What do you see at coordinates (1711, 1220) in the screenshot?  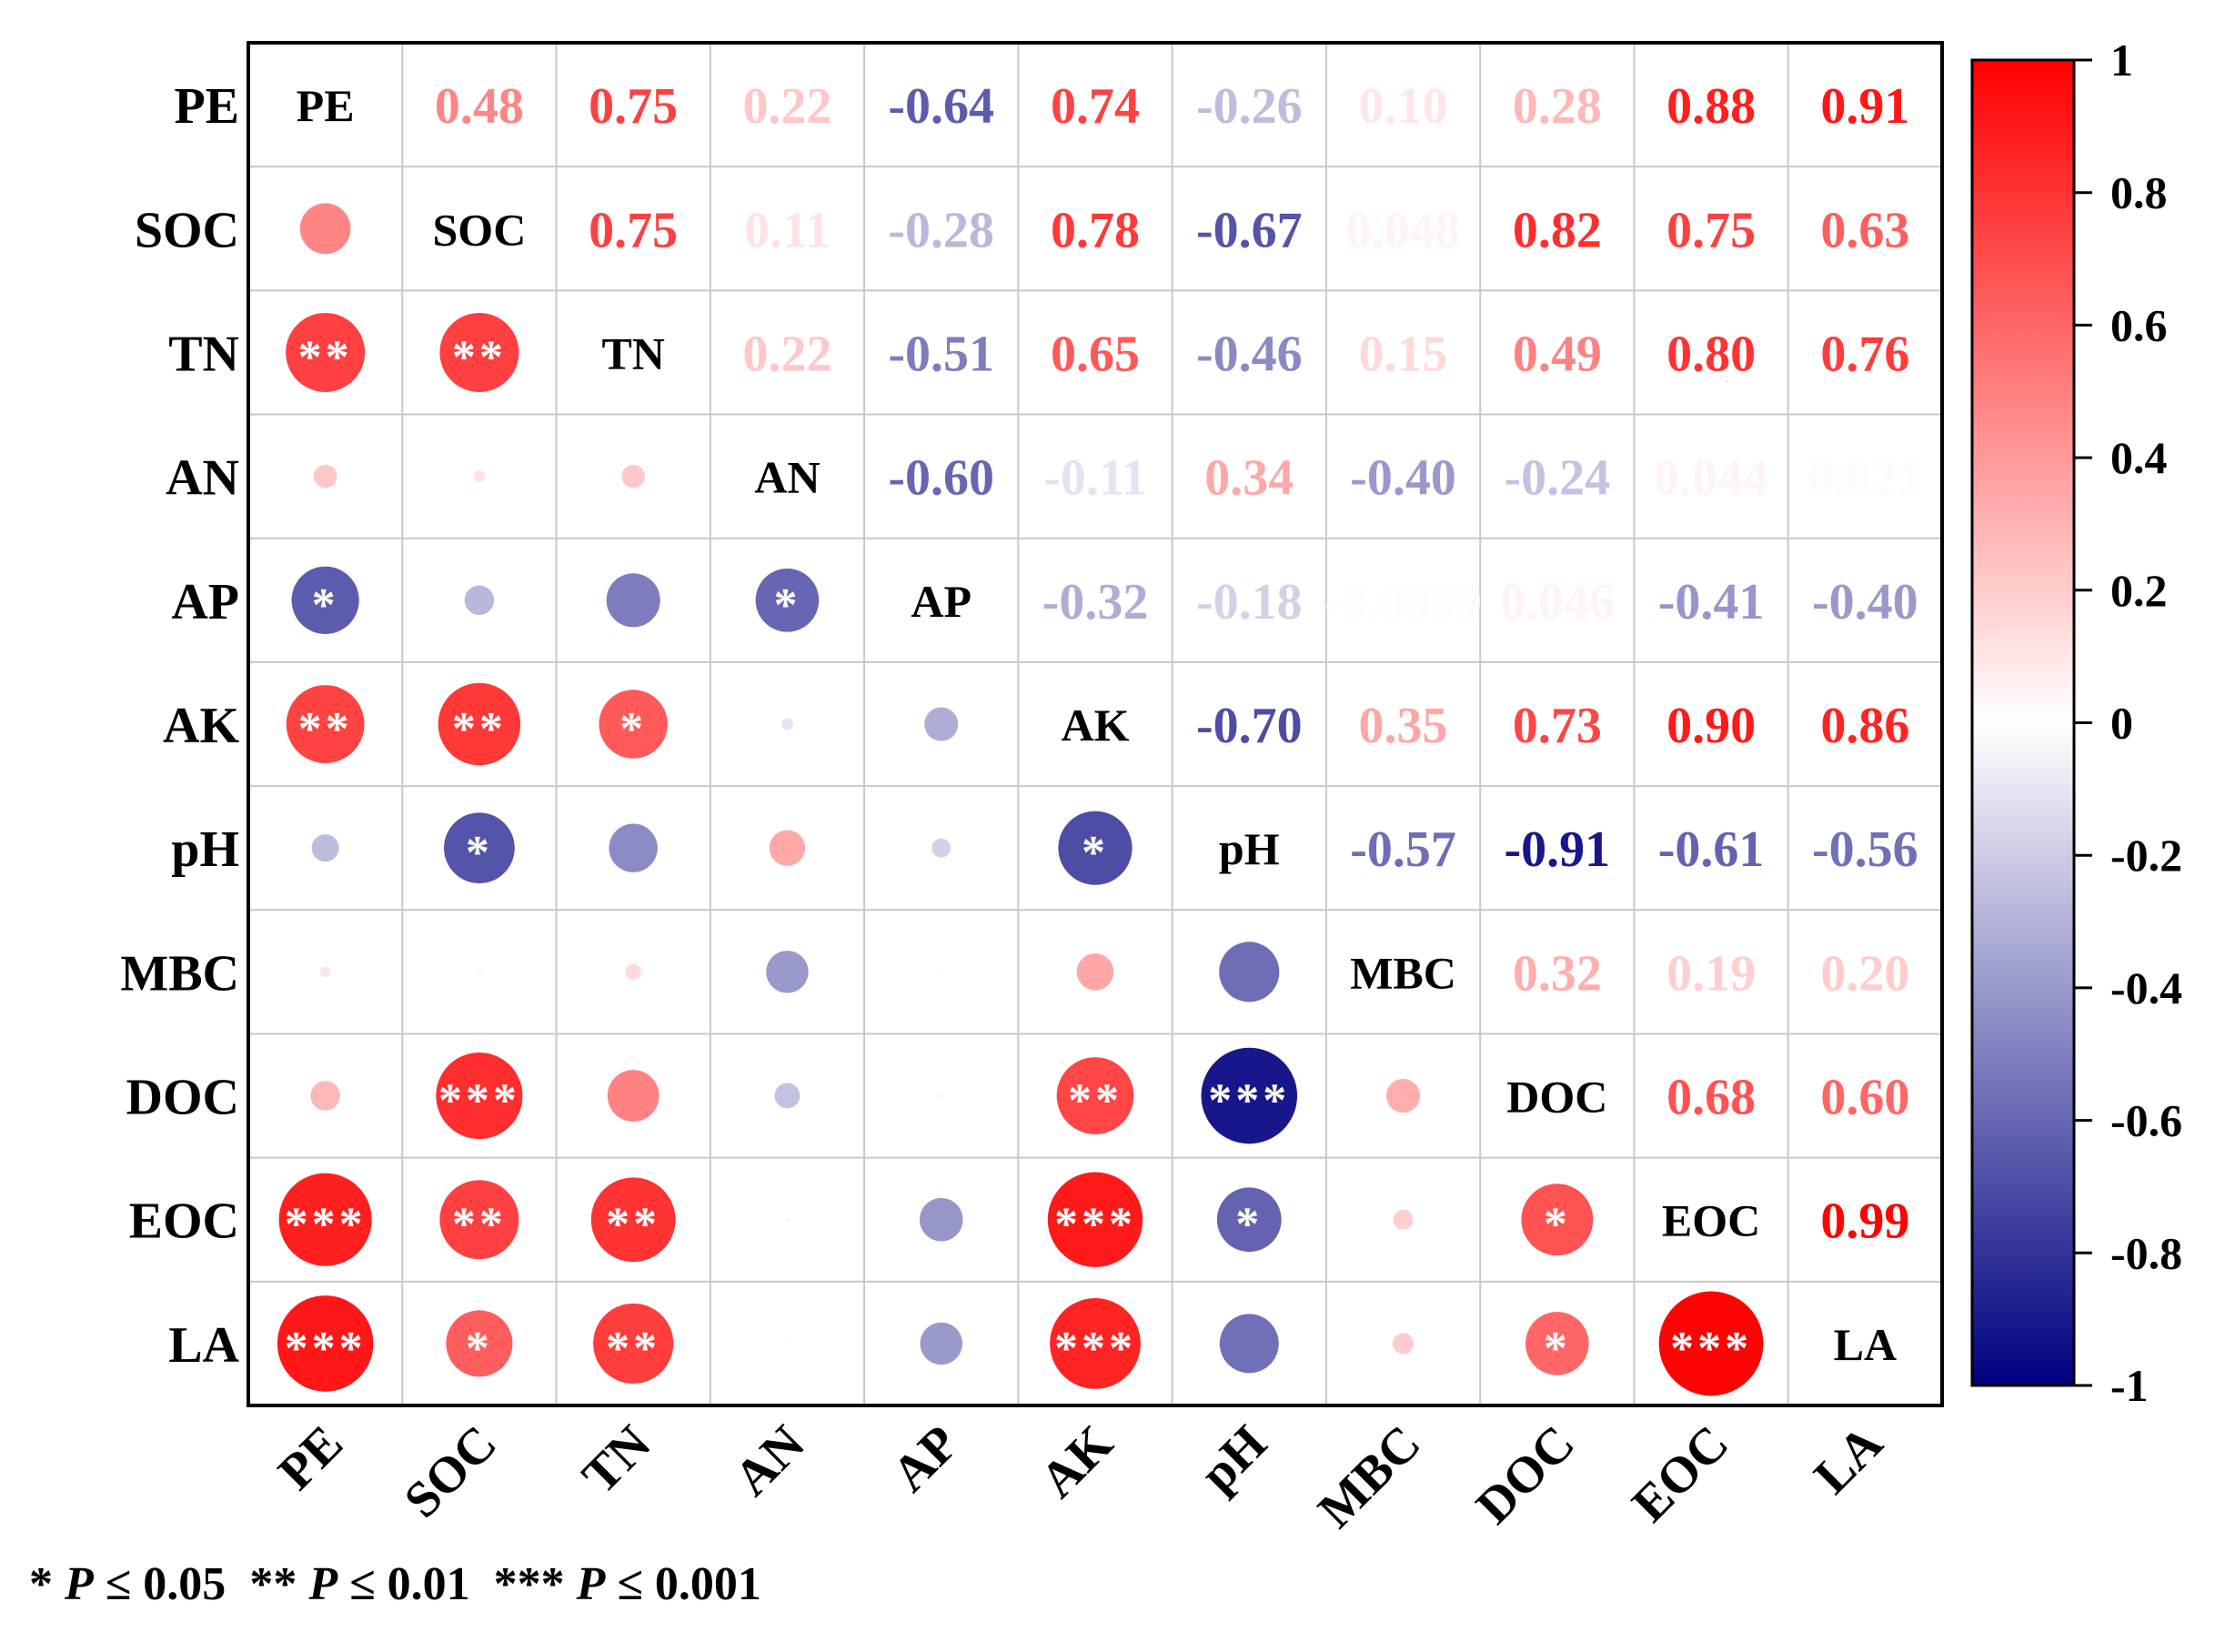 I see `diagonal-label: EOC` at bounding box center [1711, 1220].